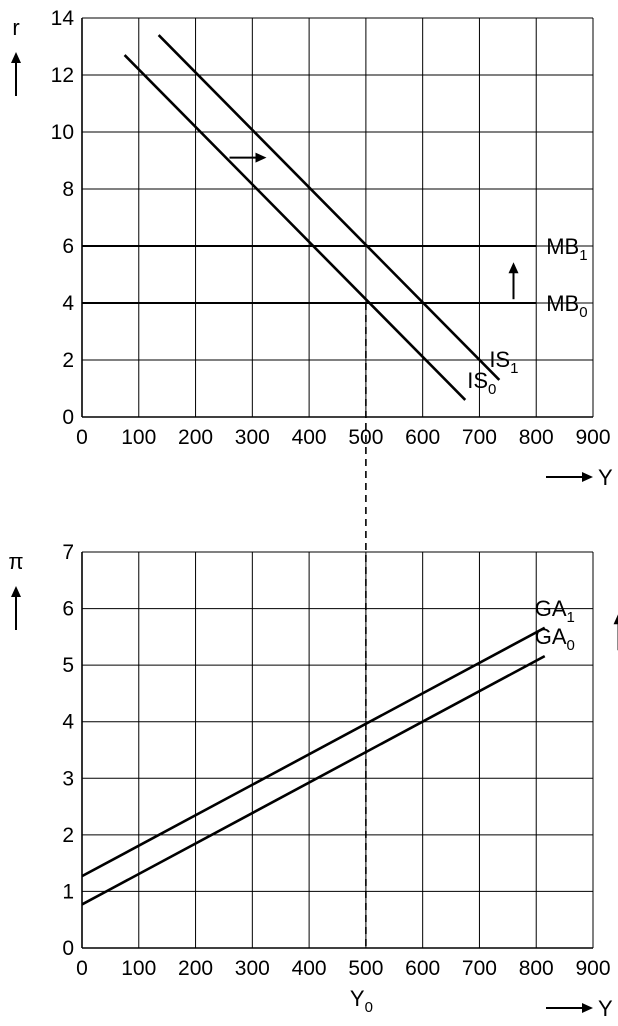  What do you see at coordinates (138, 968) in the screenshot?
I see `bottom-x-tick-label: 100` at bounding box center [138, 968].